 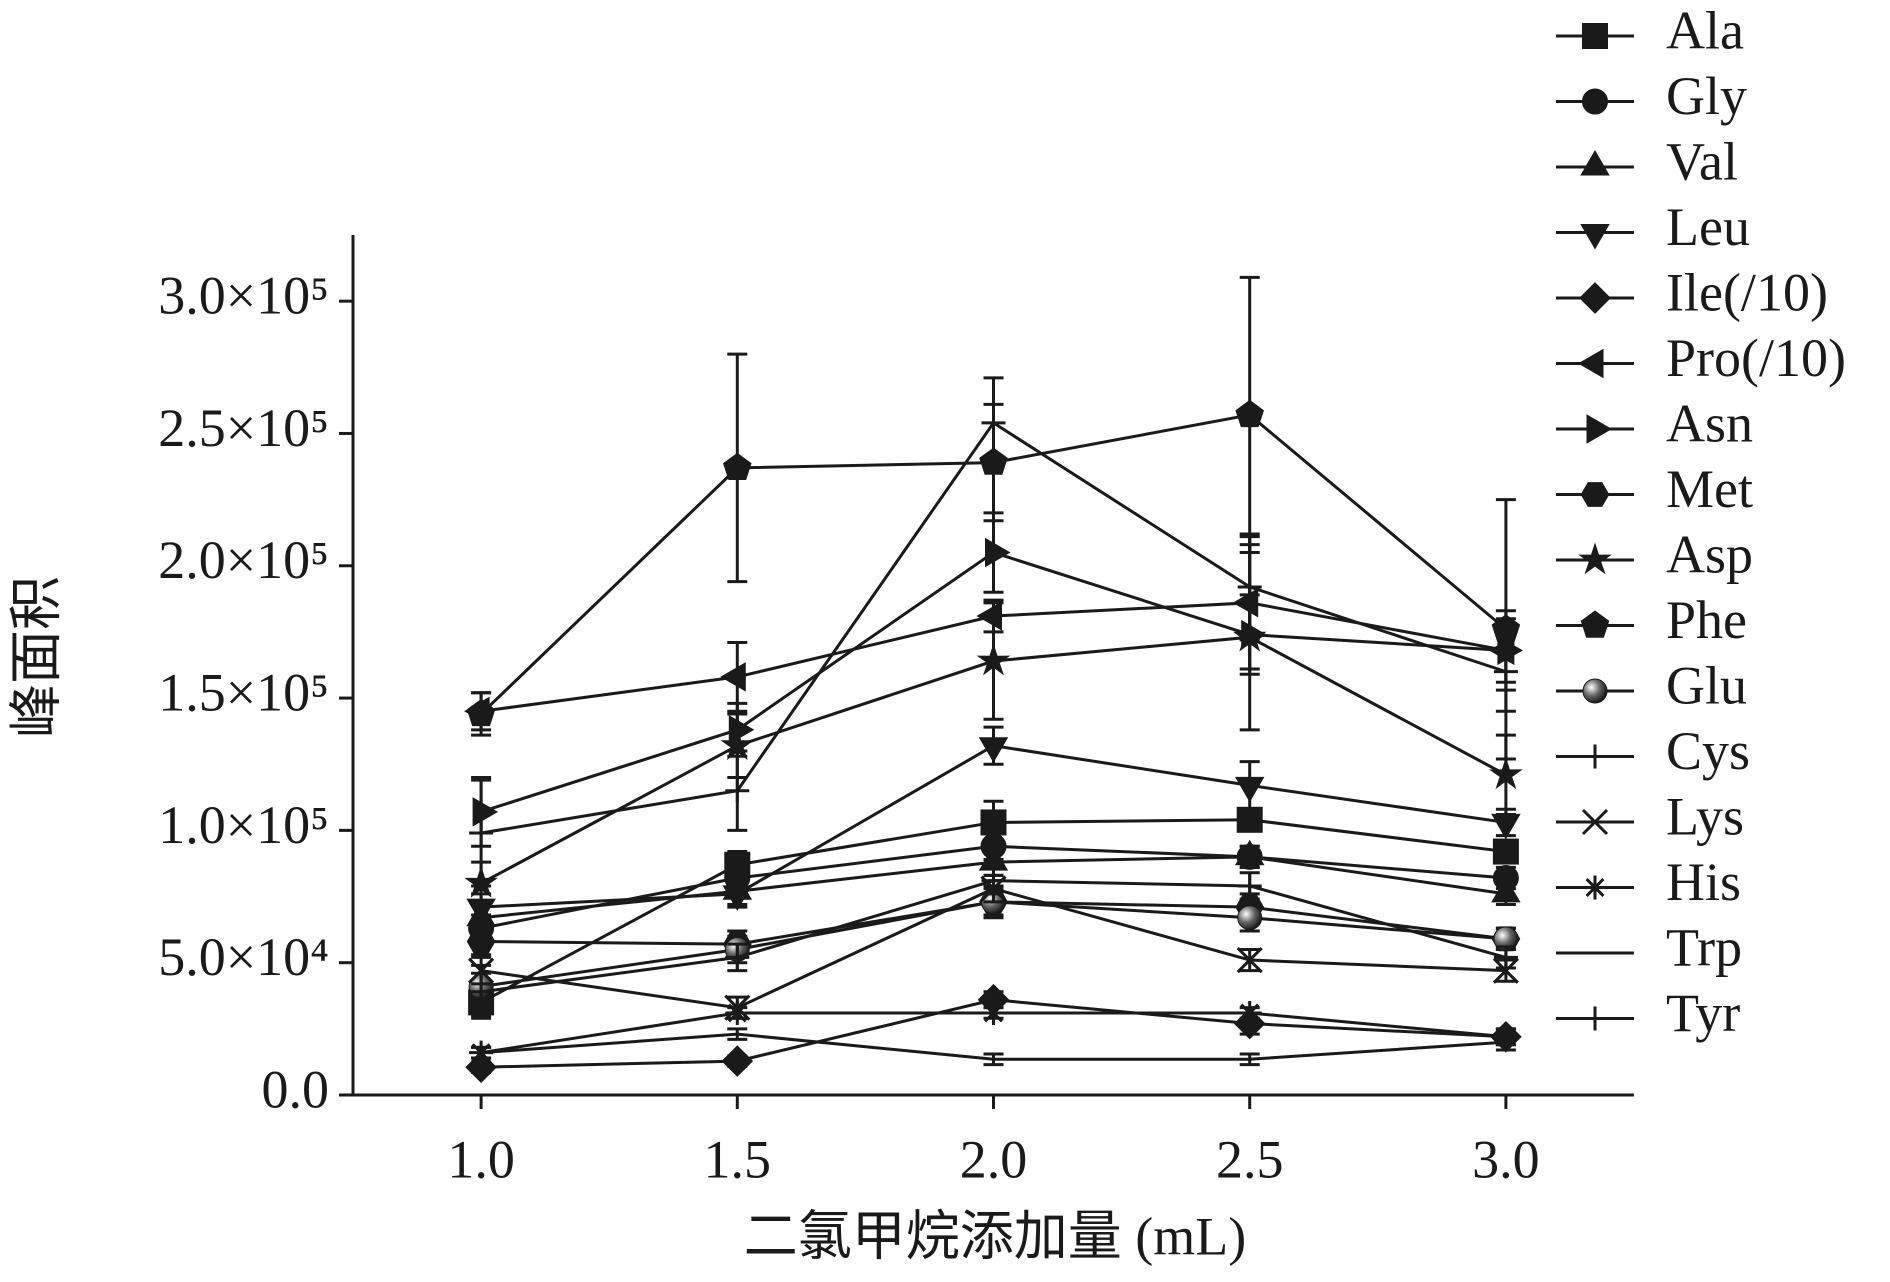 I want to click on legend-label: His, so click(x=1703, y=882).